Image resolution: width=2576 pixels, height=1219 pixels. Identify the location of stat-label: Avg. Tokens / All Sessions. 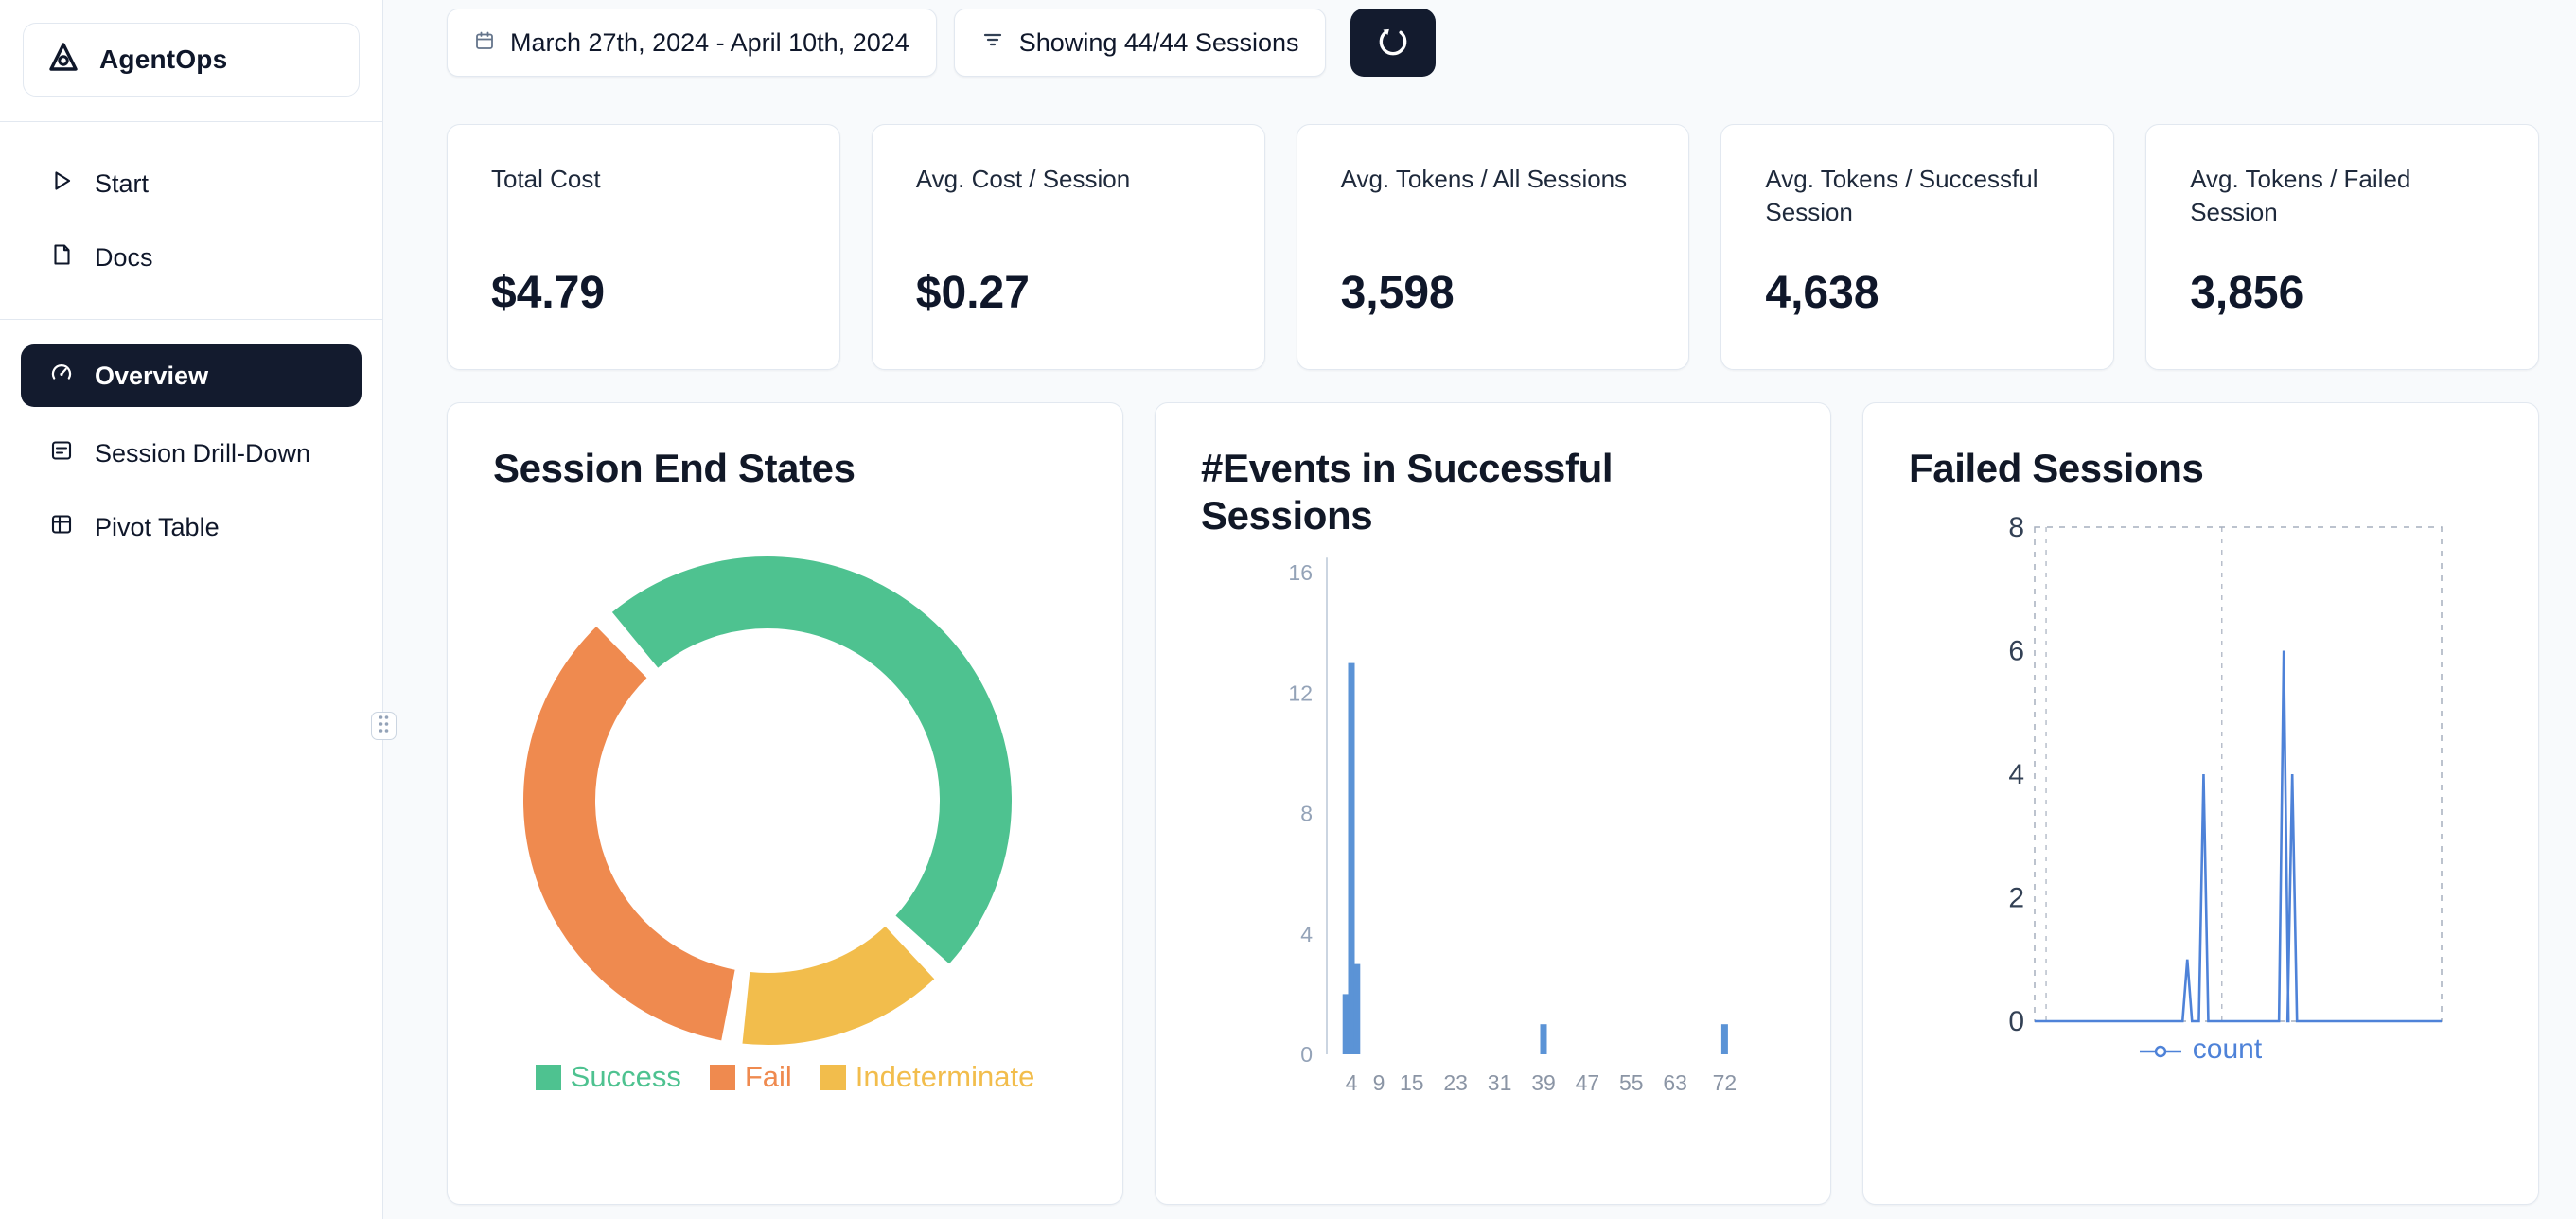
(1484, 179).